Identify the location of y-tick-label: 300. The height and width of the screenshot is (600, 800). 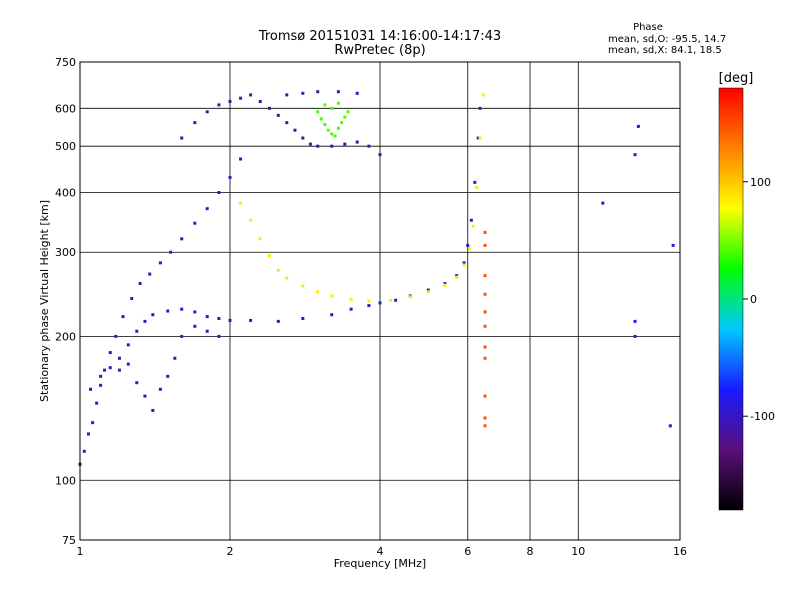
(65, 252).